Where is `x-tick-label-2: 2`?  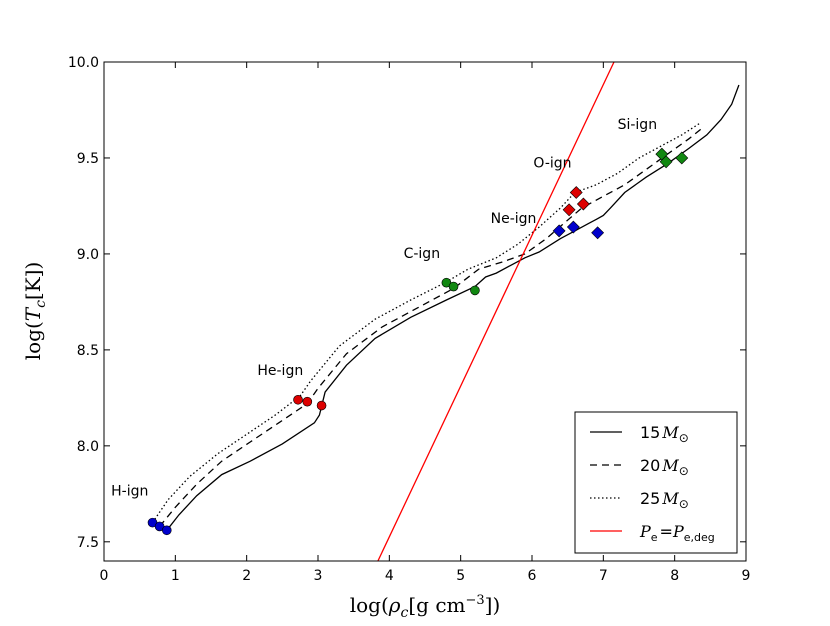
x-tick-label-2: 2 is located at coordinates (246, 576).